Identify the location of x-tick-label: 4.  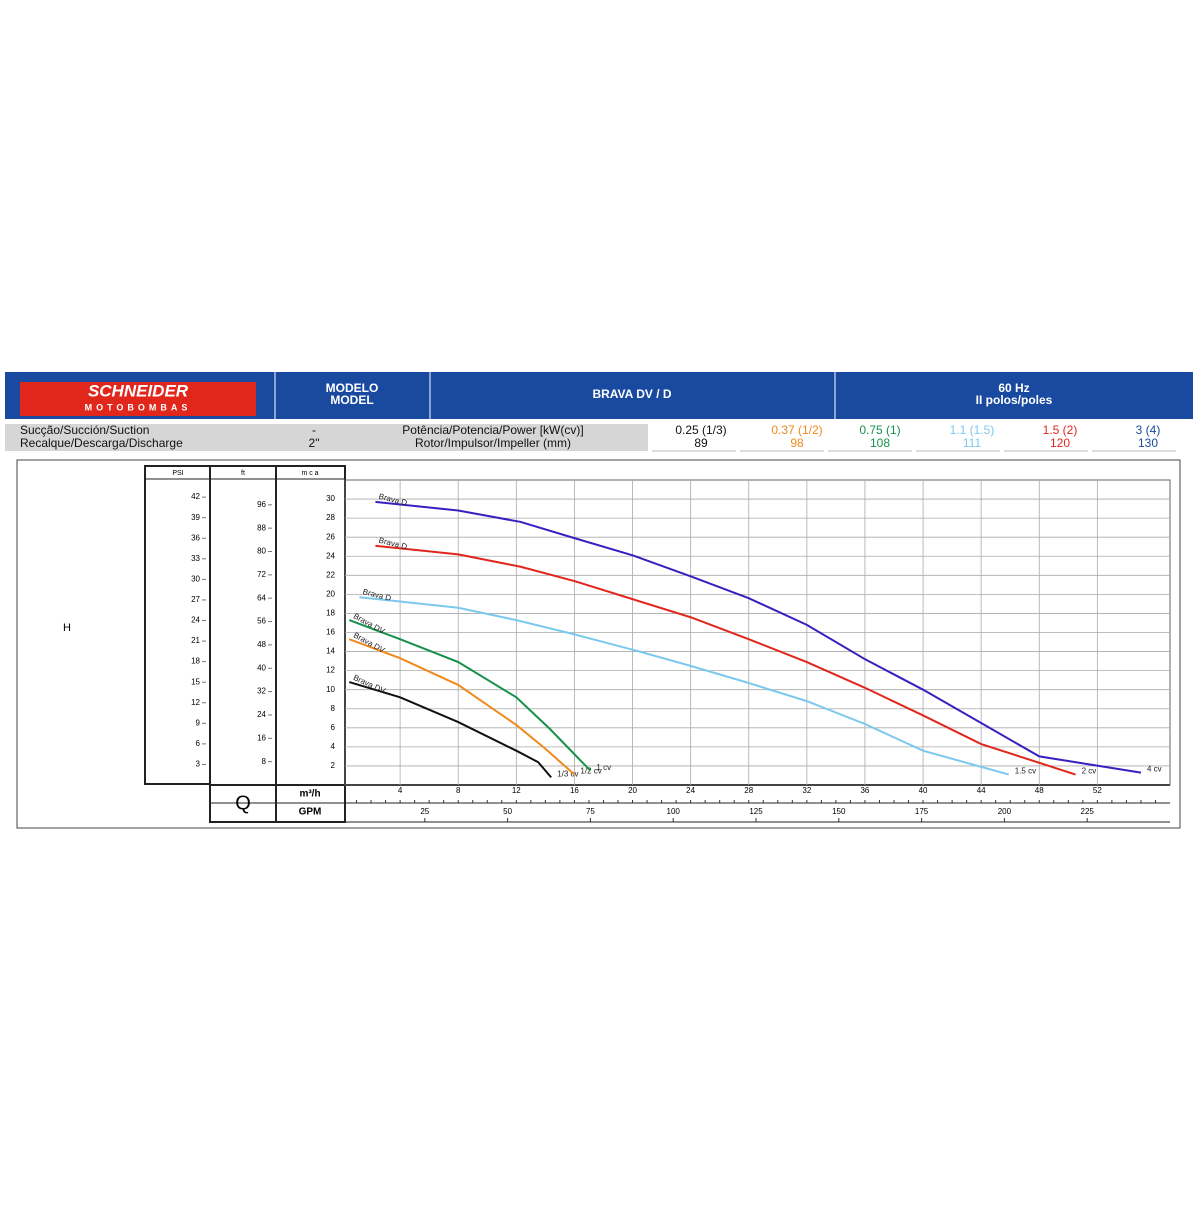
(400, 790).